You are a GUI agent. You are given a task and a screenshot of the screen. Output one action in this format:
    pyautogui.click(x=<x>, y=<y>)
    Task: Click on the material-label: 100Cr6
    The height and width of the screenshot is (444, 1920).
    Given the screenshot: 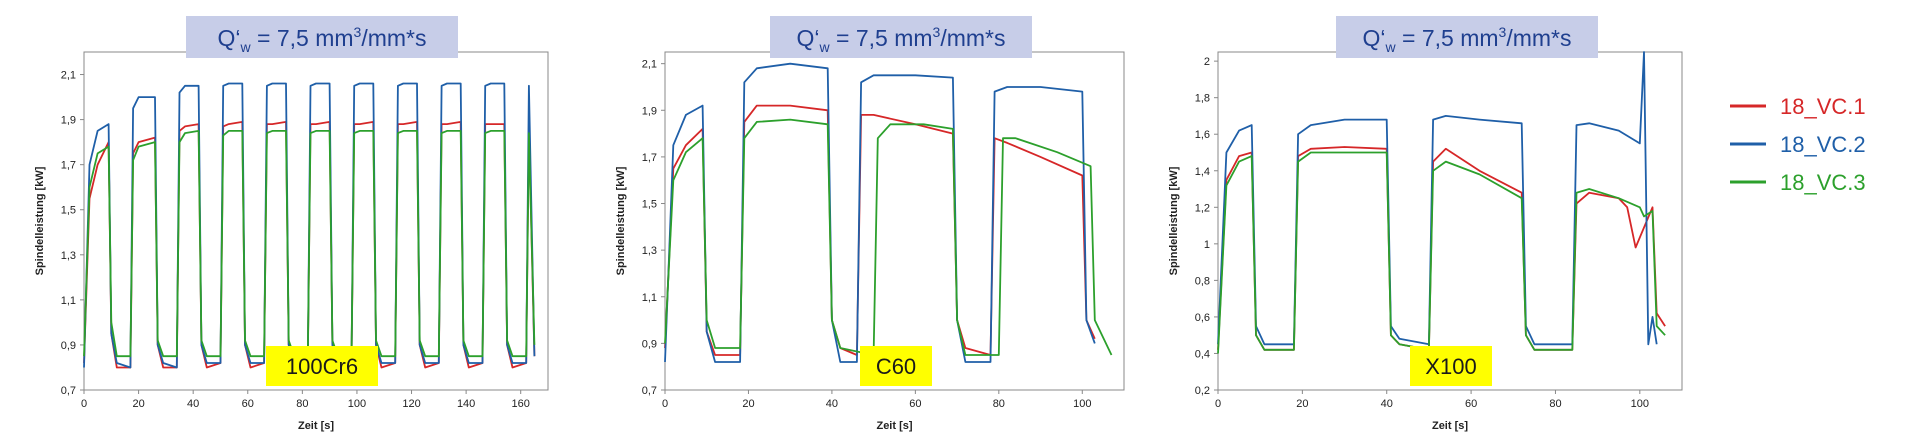 What is the action you would take?
    pyautogui.click(x=322, y=366)
    